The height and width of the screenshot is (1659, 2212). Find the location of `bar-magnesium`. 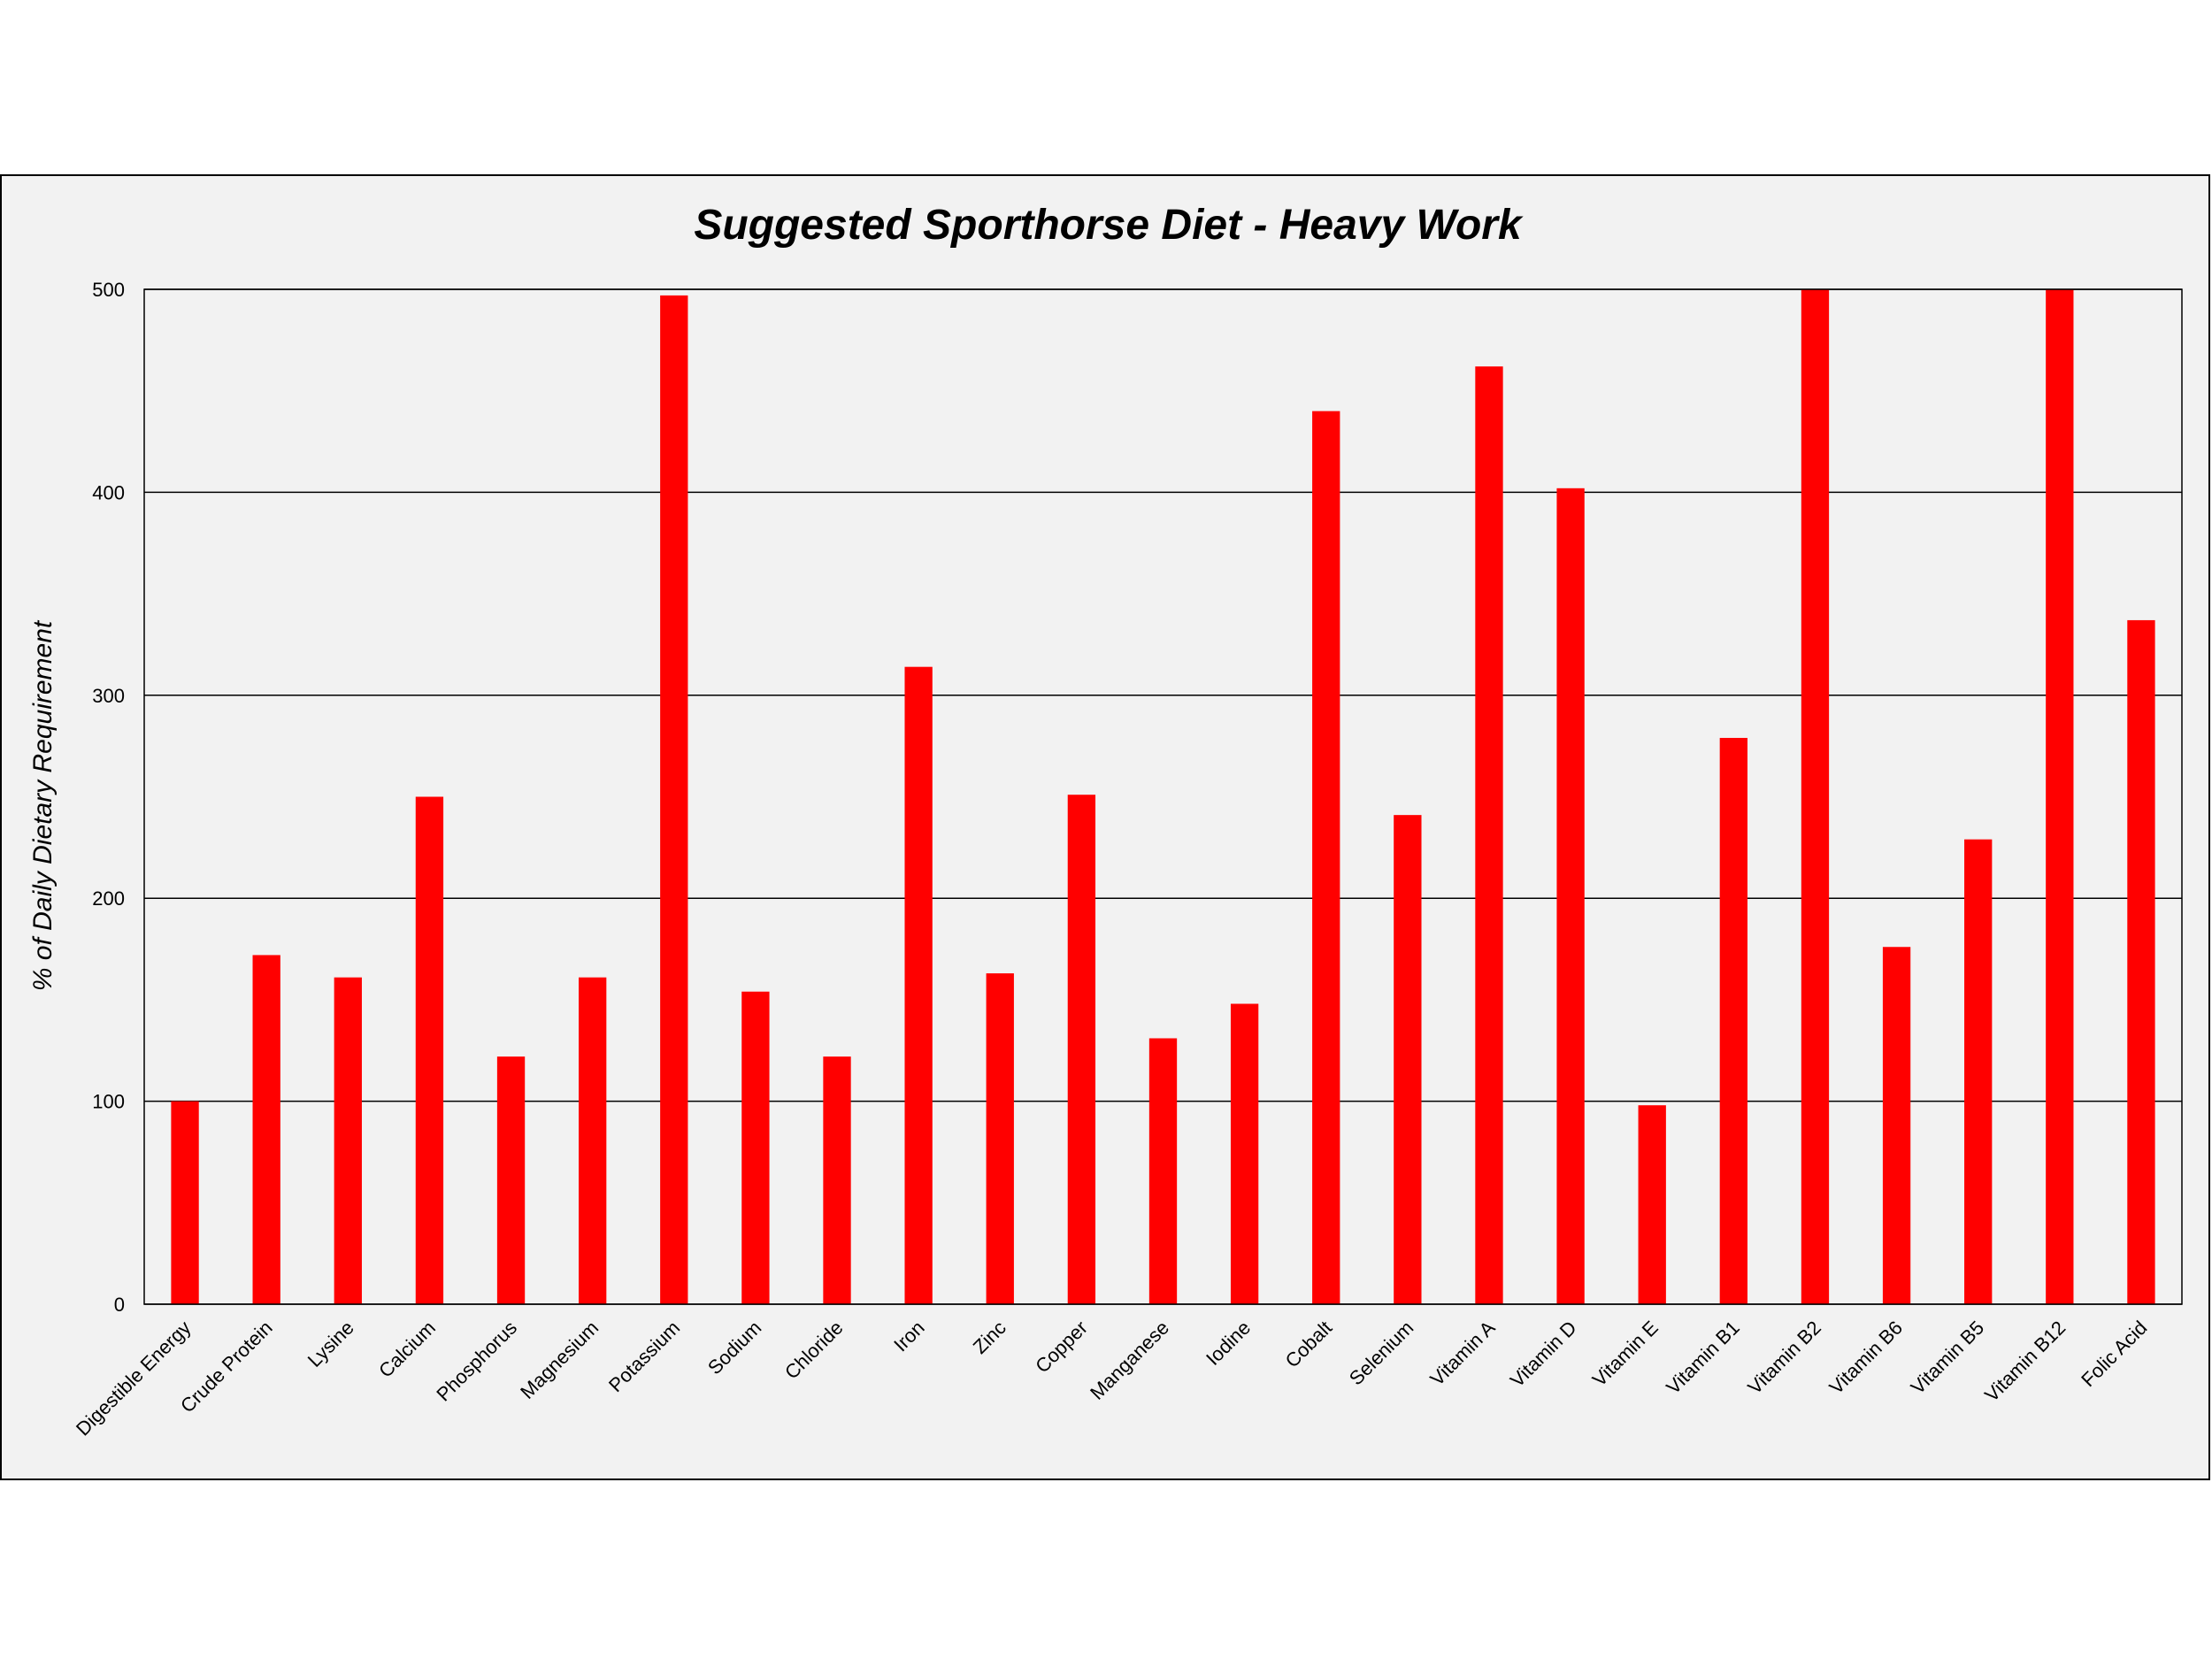

bar-magnesium is located at coordinates (593, 1140).